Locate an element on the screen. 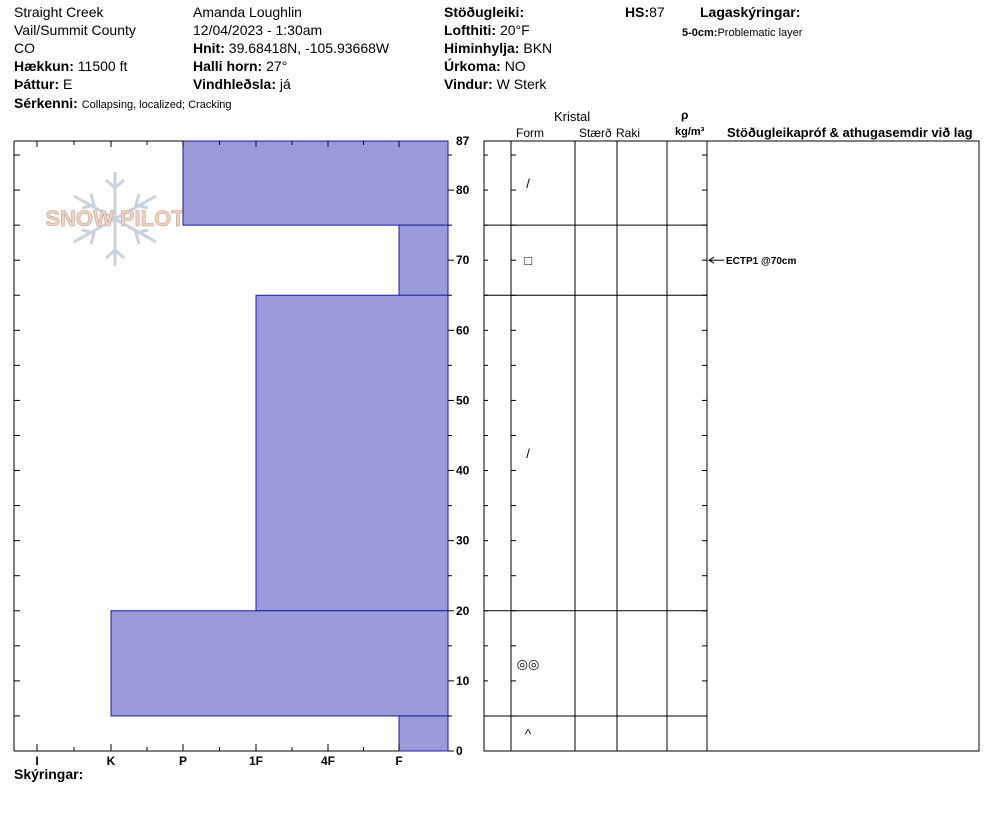 The image size is (994, 840). logo-text: SNOW PILOT is located at coordinates (115, 218).